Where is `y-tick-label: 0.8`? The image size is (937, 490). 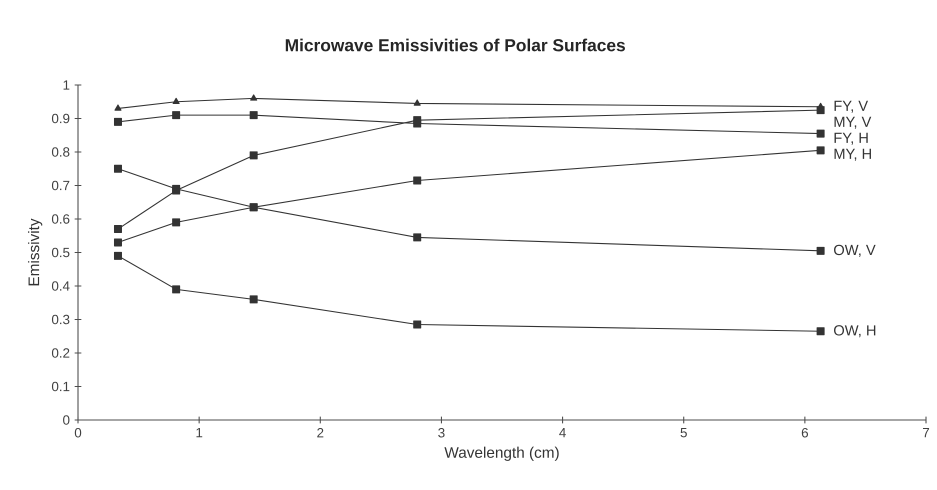
y-tick-label: 0.8 is located at coordinates (61, 152).